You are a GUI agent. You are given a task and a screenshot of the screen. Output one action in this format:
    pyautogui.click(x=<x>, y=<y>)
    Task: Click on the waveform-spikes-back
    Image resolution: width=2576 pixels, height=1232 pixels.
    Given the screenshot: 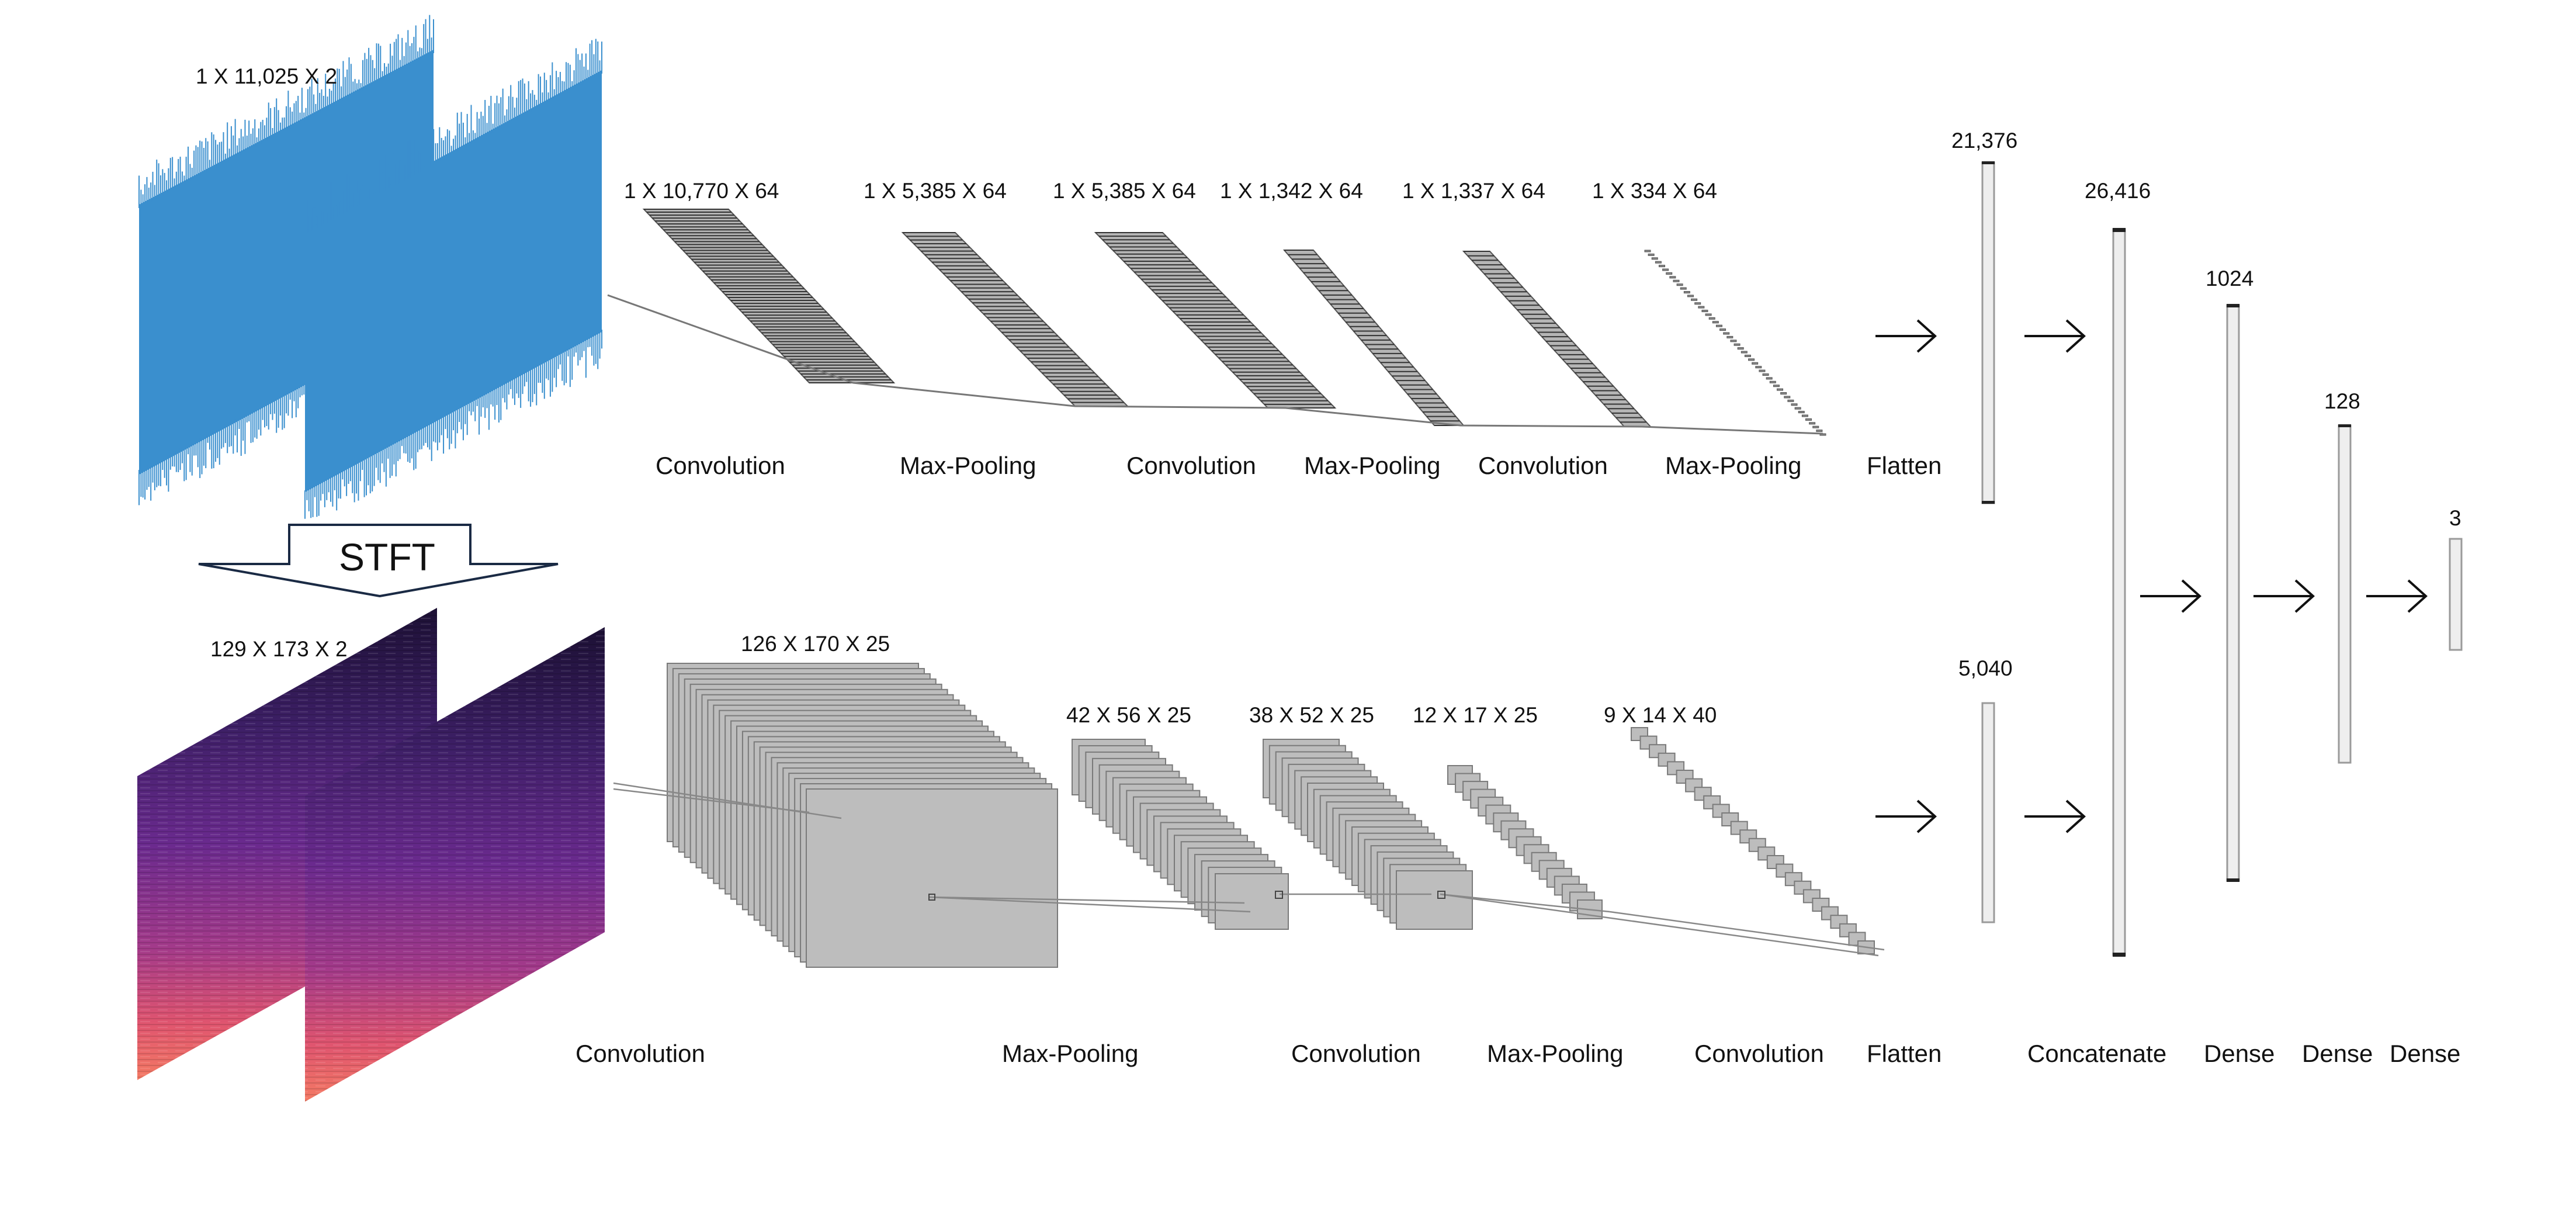 What is the action you would take?
    pyautogui.click(x=286, y=260)
    